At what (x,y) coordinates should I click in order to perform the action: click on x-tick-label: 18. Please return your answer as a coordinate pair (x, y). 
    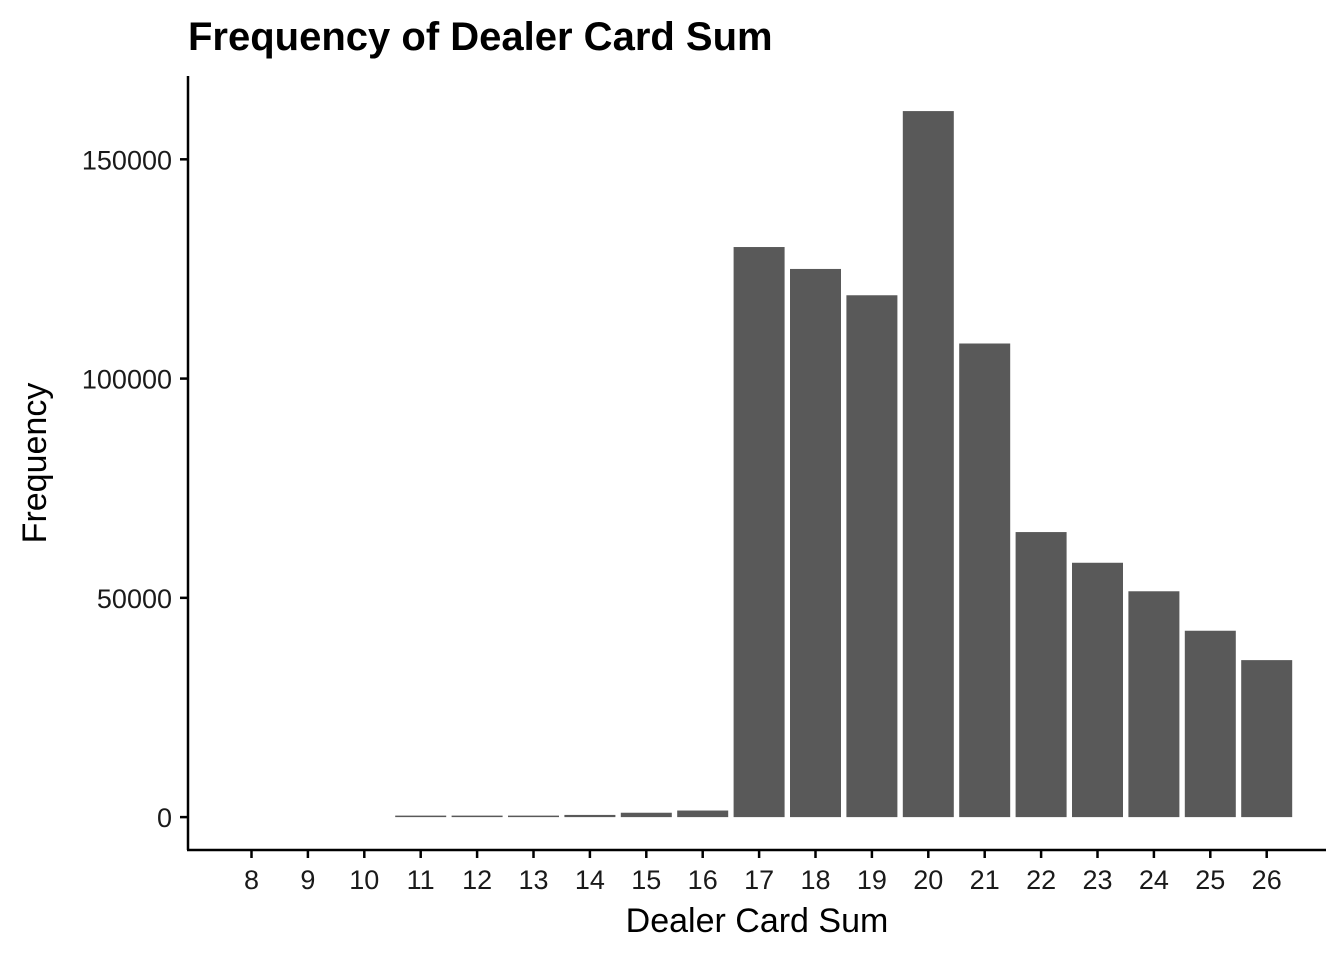
    Looking at the image, I should click on (815, 880).